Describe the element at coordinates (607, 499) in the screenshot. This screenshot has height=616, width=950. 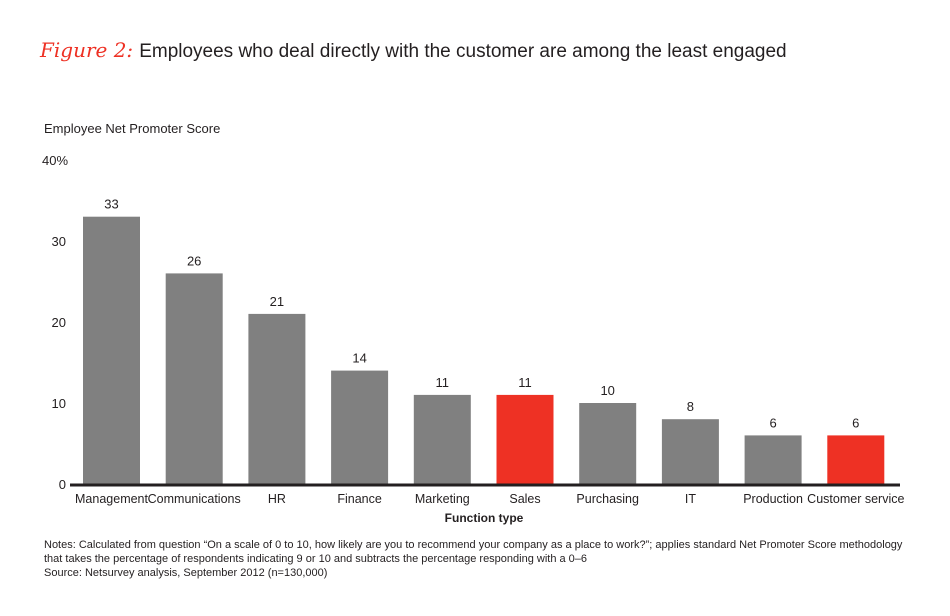
I see `x-tick-label: Purchasing` at that location.